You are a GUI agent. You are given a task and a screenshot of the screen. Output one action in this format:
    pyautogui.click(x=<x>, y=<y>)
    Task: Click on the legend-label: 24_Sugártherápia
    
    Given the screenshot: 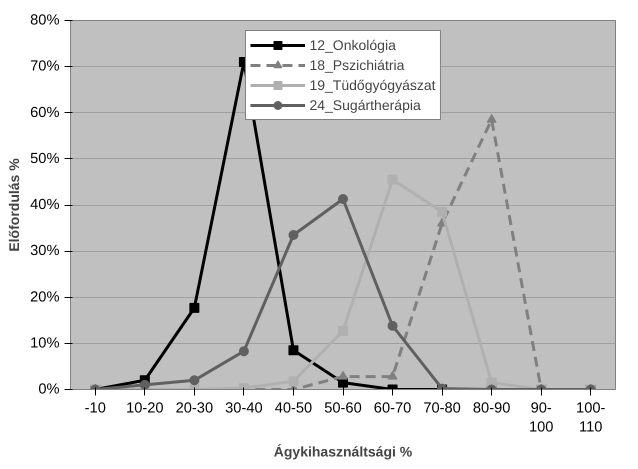 What is the action you would take?
    pyautogui.click(x=365, y=105)
    